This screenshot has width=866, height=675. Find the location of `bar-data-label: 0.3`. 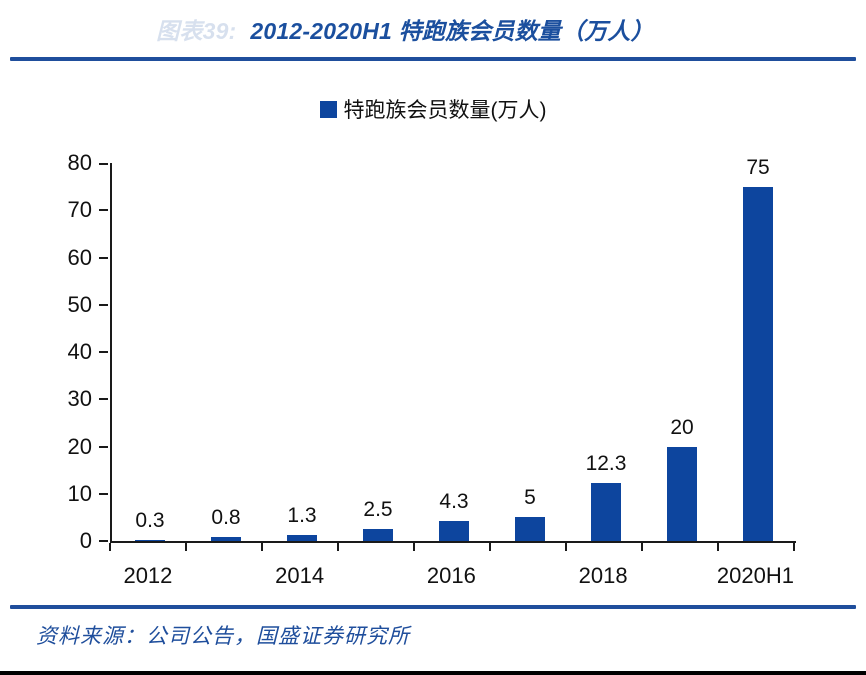

bar-data-label: 0.3 is located at coordinates (150, 520).